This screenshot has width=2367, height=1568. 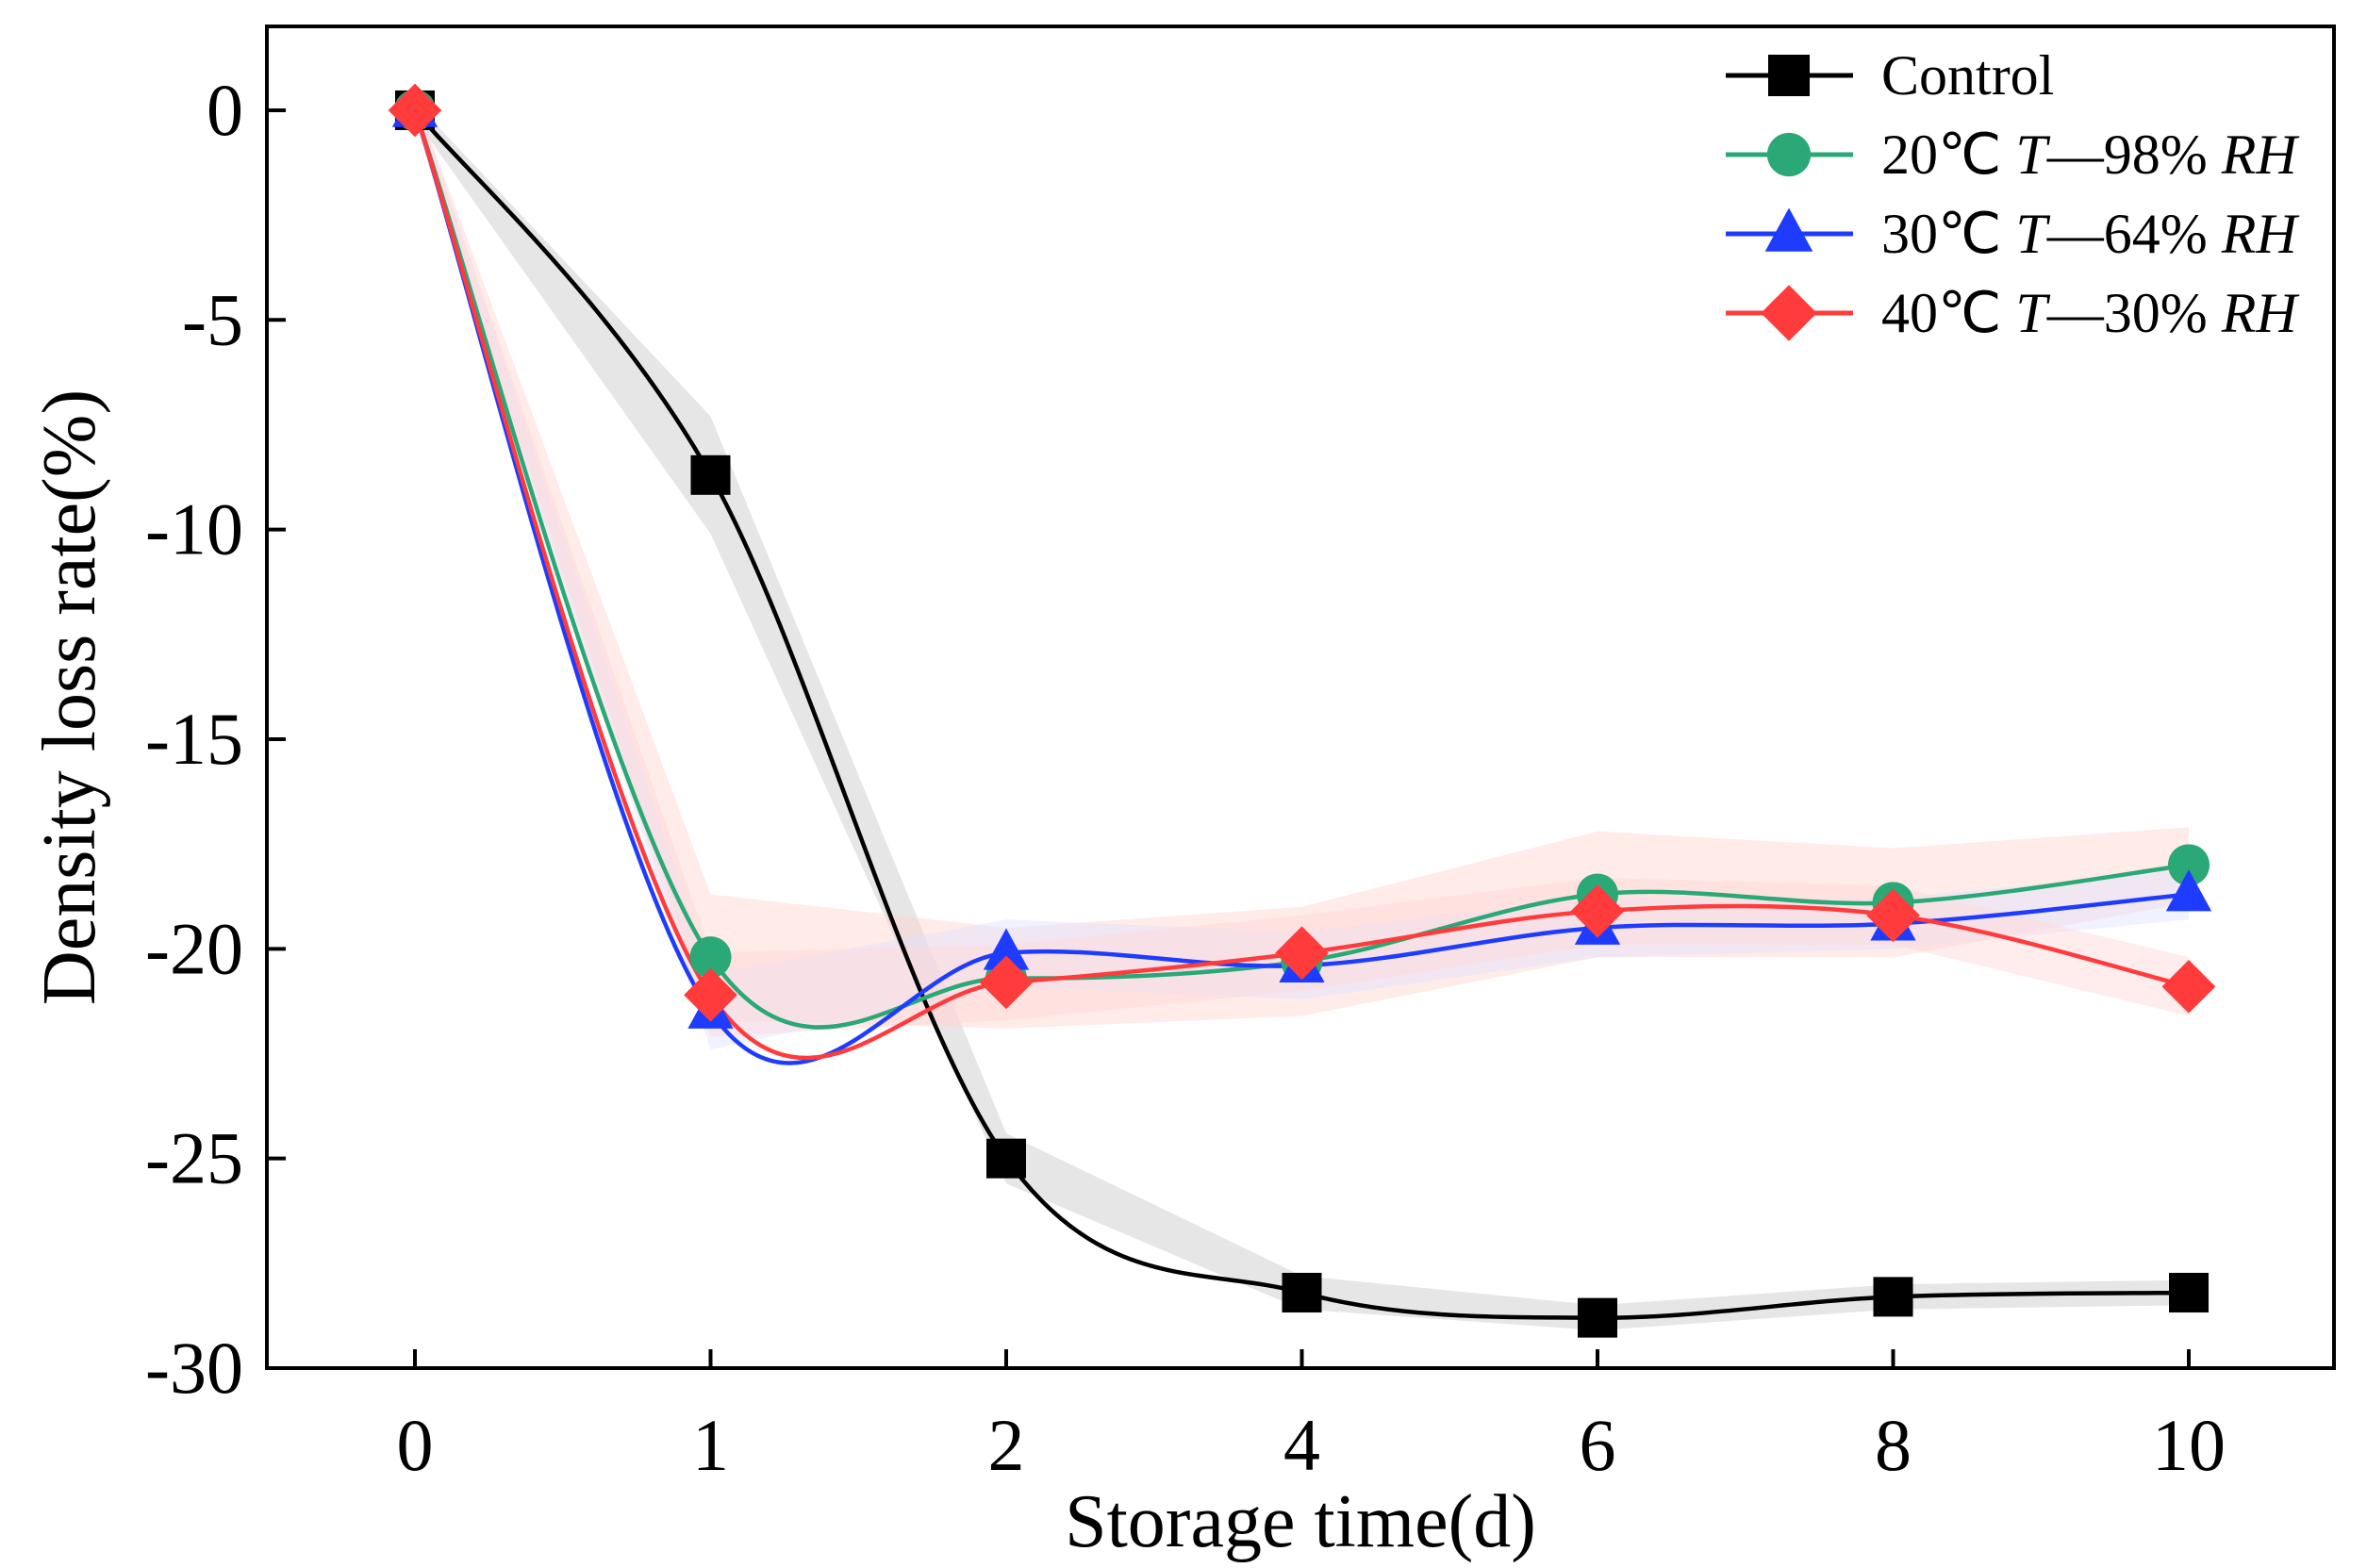 What do you see at coordinates (1300, 1521) in the screenshot?
I see `x-axis-label: Storage time(d)` at bounding box center [1300, 1521].